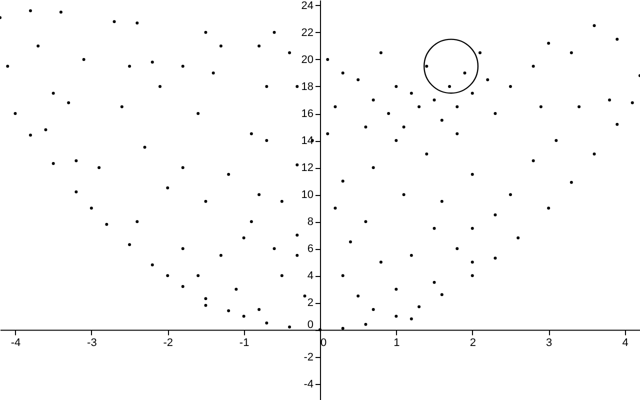  Describe the element at coordinates (473, 343) in the screenshot. I see `x-tick-label: 2` at that location.